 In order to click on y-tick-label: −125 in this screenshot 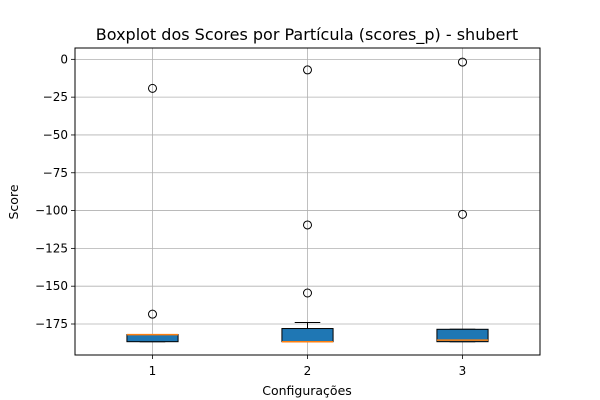, I will do `click(51, 248)`.